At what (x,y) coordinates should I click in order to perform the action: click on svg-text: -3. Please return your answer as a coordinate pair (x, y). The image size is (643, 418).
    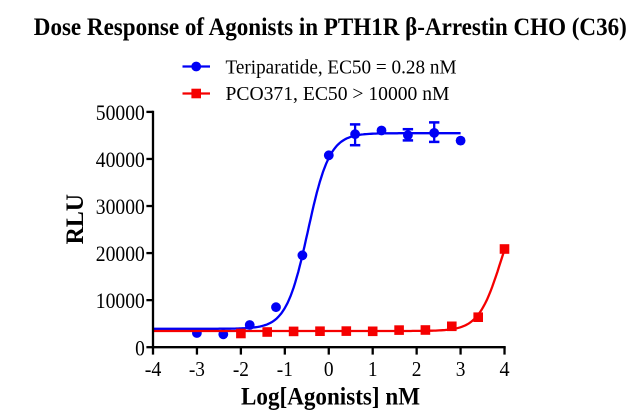
    Looking at the image, I should click on (197, 369).